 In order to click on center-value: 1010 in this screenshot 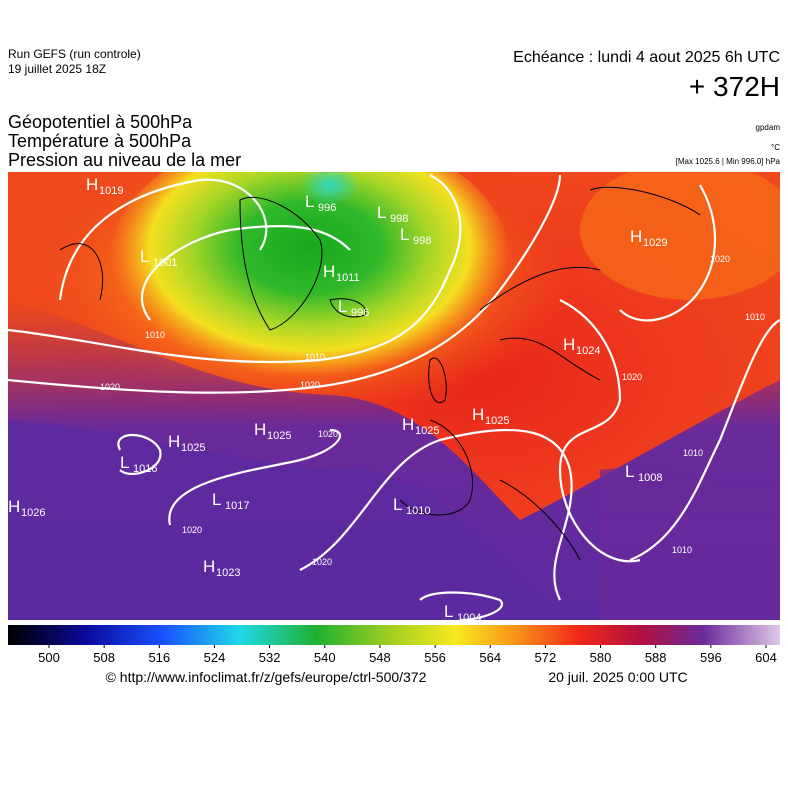, I will do `click(418, 511)`.